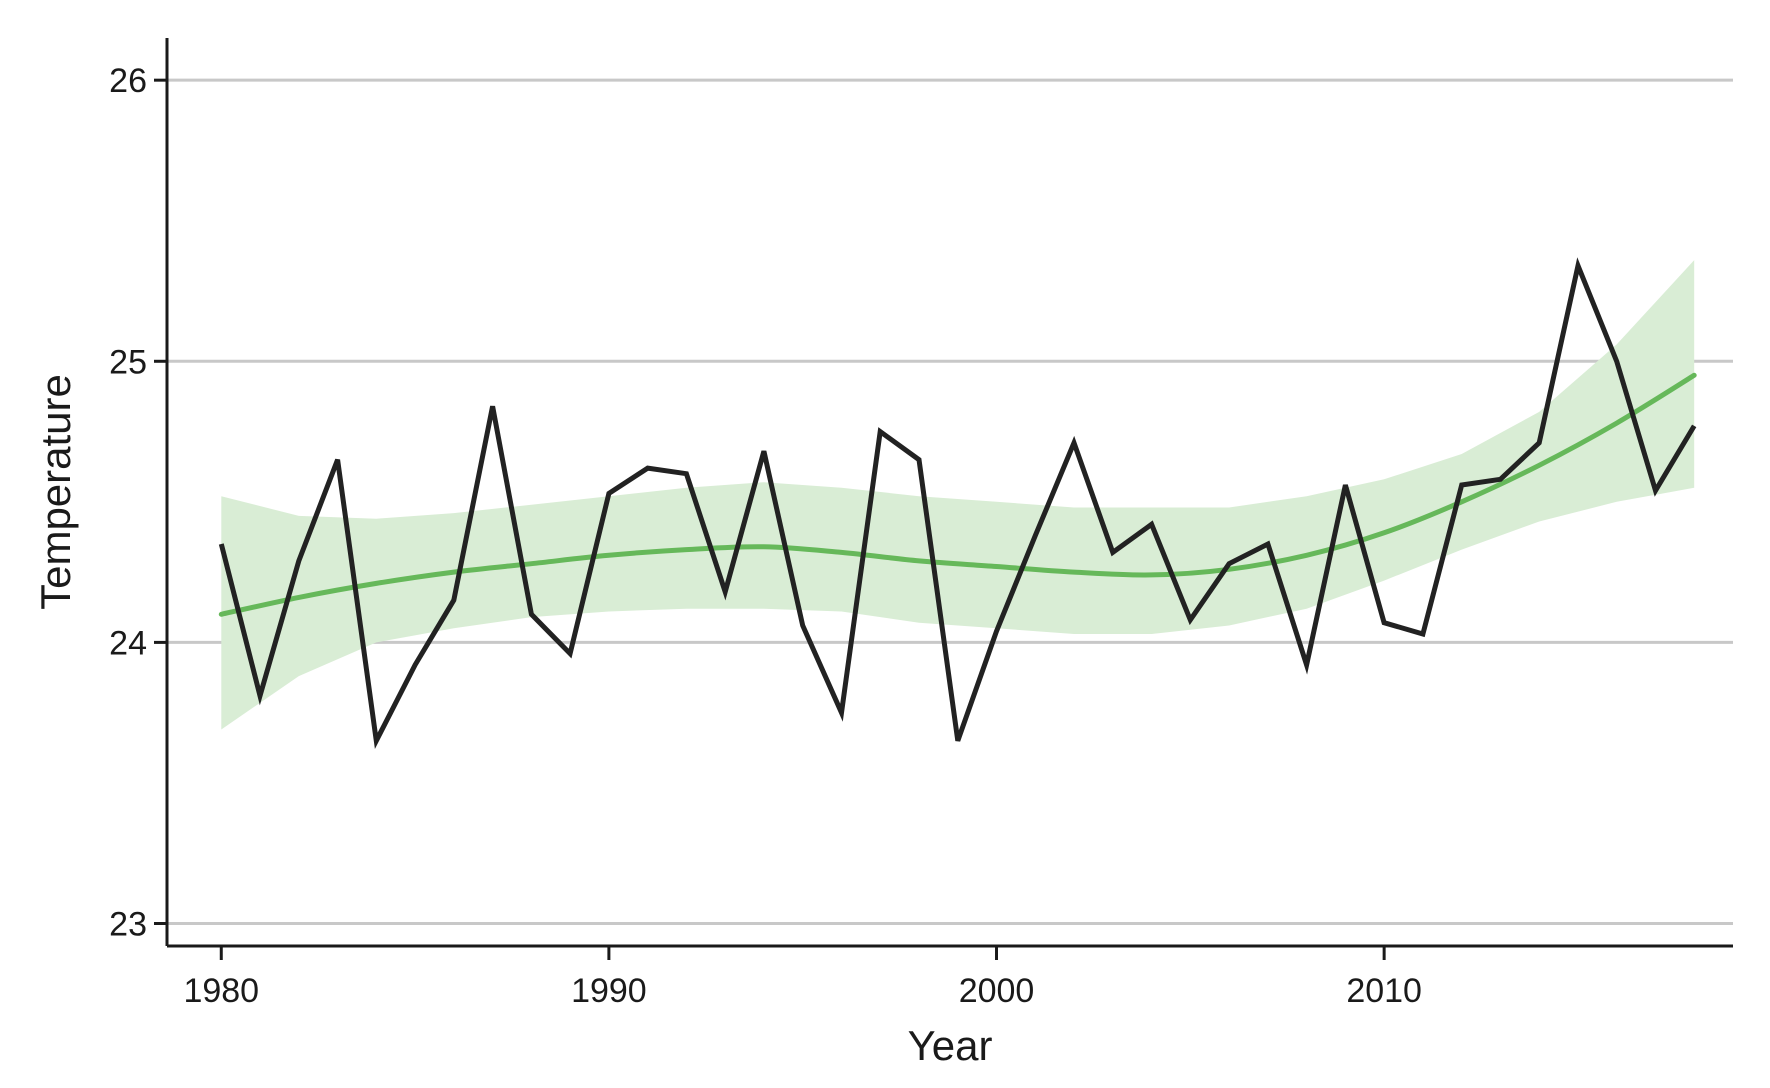 The height and width of the screenshot is (1088, 1770). Describe the element at coordinates (950, 1045) in the screenshot. I see `x-axis-title: Year` at that location.